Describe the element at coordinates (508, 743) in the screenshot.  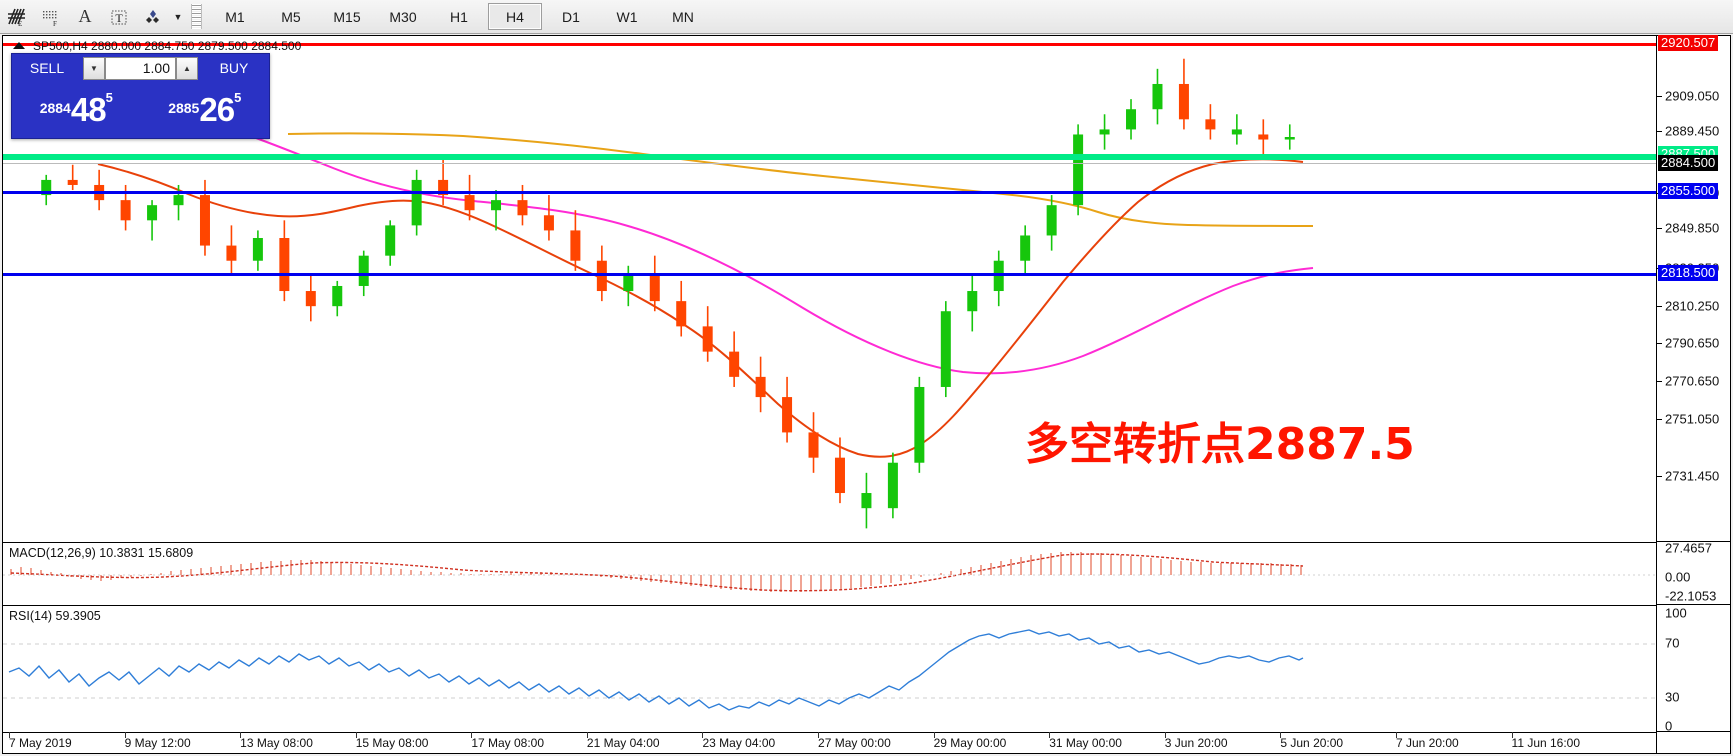
I see `time-tick-label: 17 May 08:00` at that location.